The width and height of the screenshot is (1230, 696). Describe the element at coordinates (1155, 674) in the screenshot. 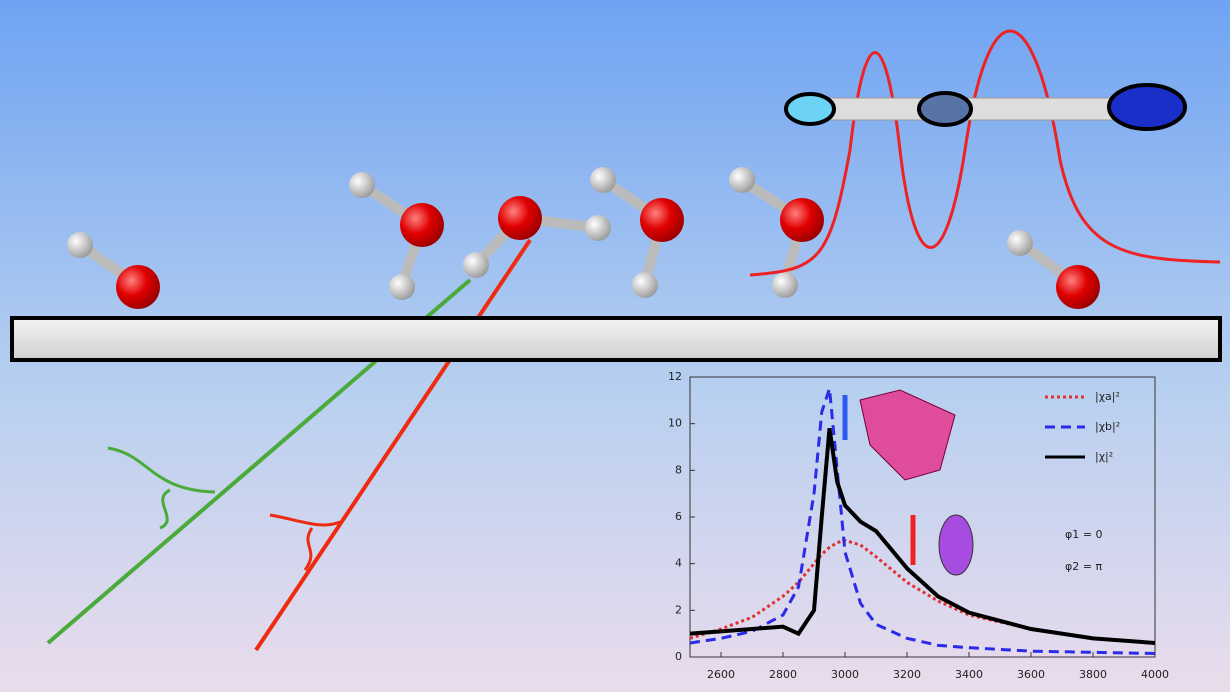

I see `x-tick-label: 4000` at that location.